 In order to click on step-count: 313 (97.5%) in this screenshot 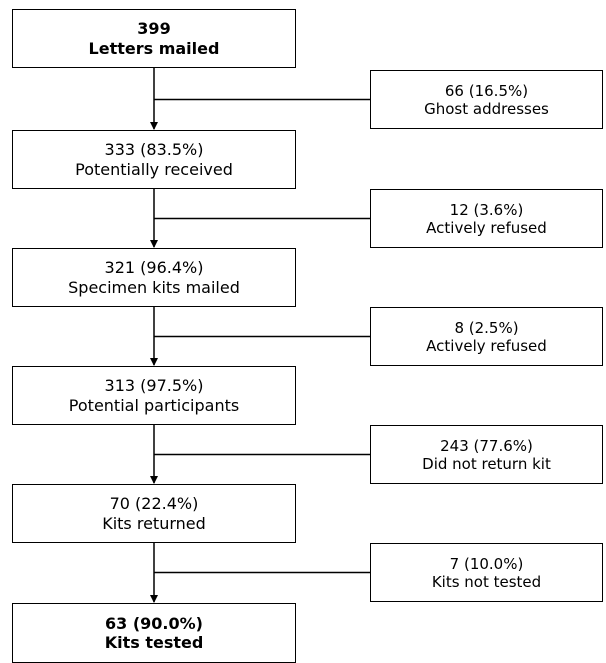, I will do `click(154, 386)`.